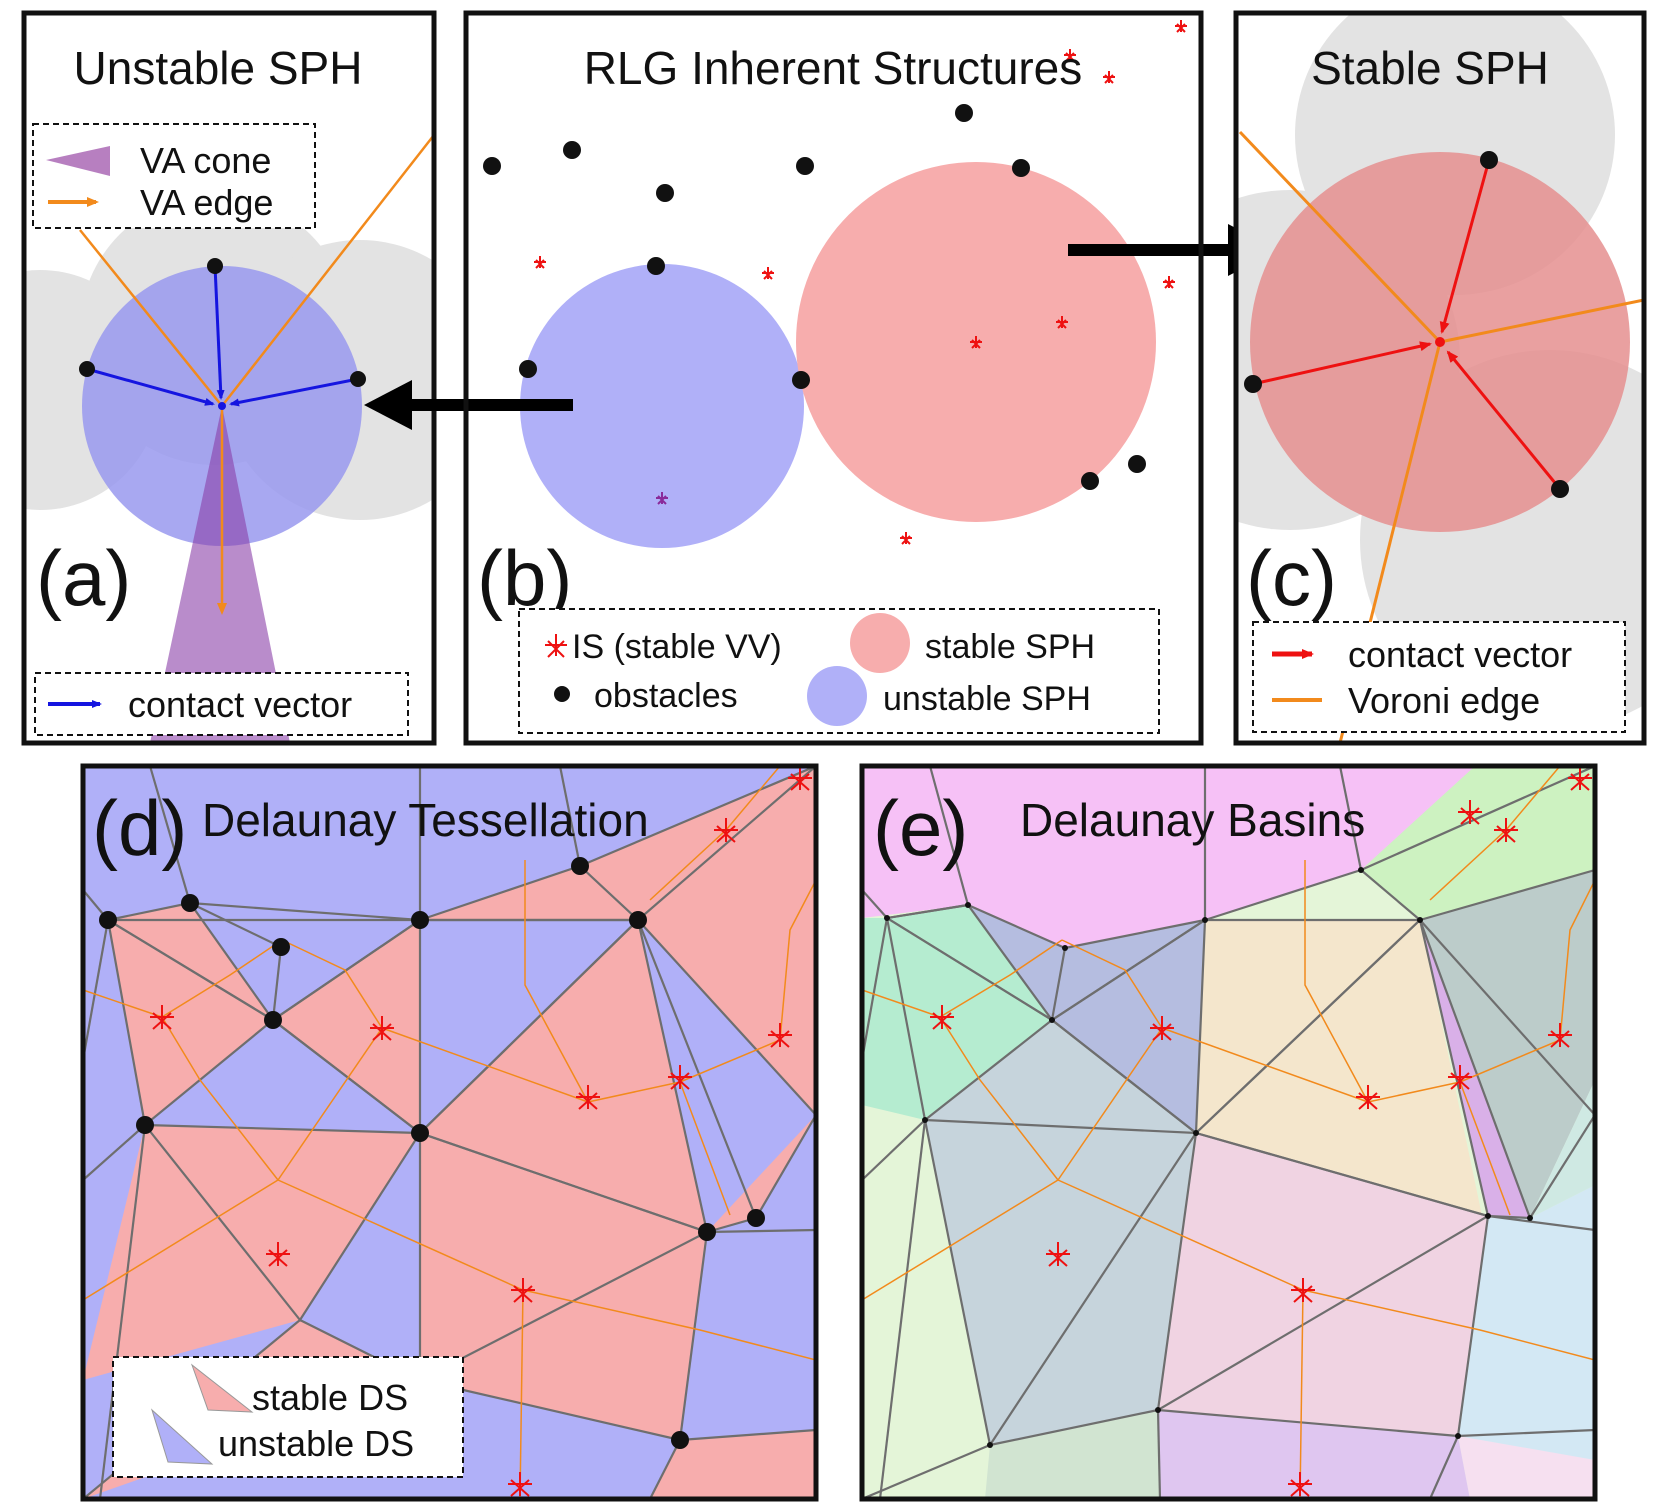  What do you see at coordinates (425, 820) in the screenshot?
I see `panel-d-title: Delaunay Tessellation` at bounding box center [425, 820].